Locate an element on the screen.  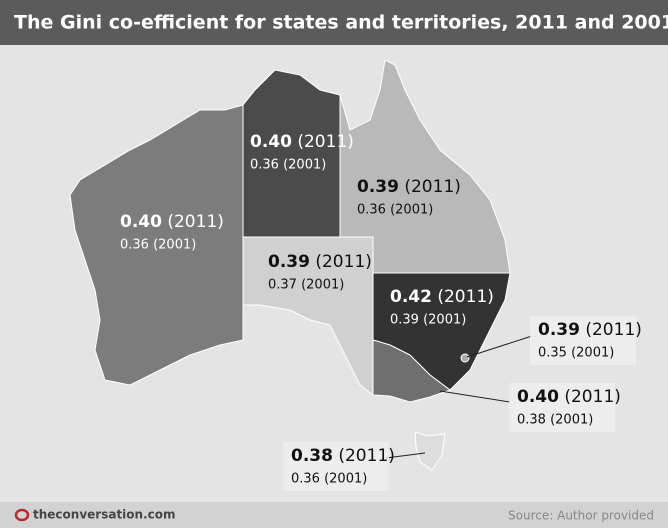
value-2001: 0.39 (2001) is located at coordinates (428, 320).